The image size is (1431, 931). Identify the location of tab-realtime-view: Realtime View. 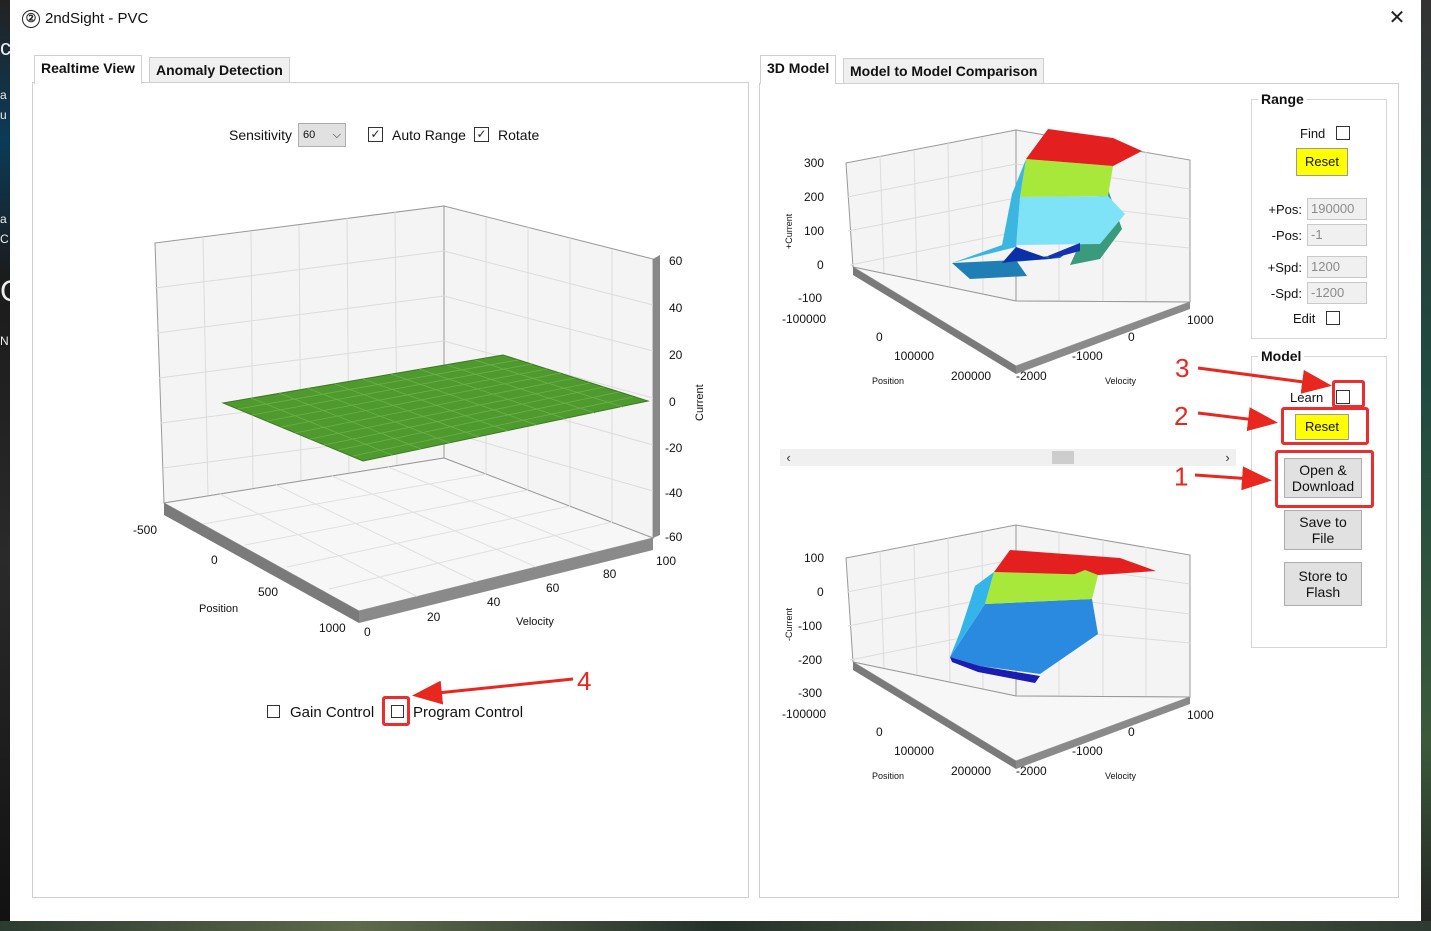
(88, 69).